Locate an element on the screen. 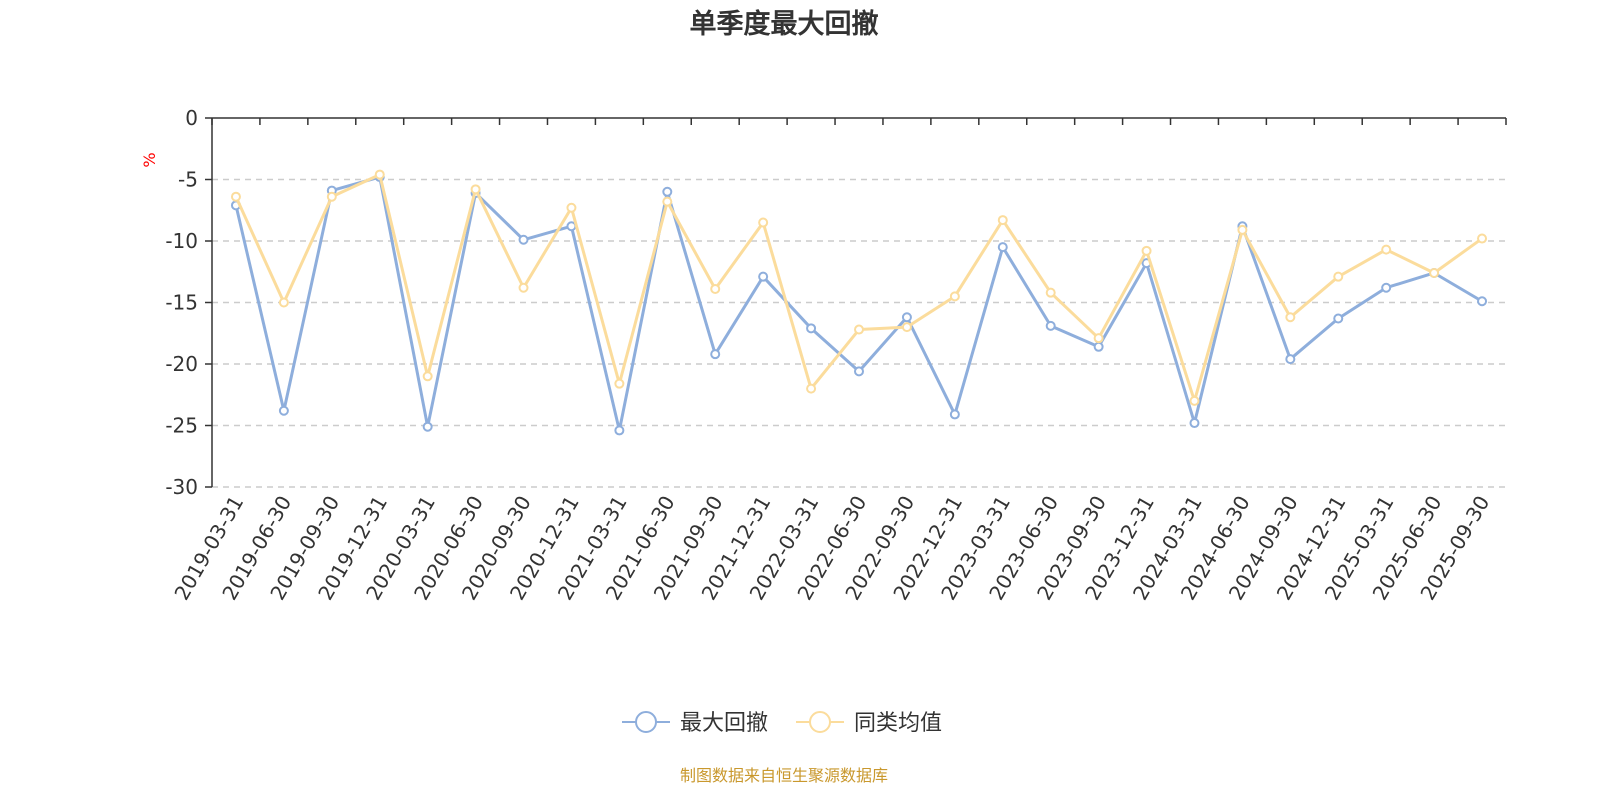 This screenshot has width=1600, height=804. legend-item: 最大回撤 is located at coordinates (695, 723).